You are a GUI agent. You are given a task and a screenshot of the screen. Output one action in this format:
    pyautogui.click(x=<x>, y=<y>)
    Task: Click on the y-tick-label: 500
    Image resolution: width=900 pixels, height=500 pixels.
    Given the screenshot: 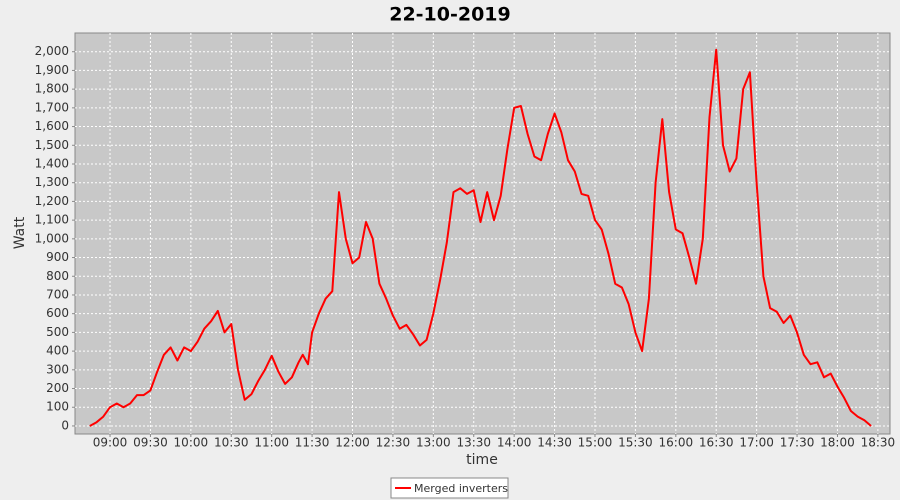 What is the action you would take?
    pyautogui.click(x=57, y=332)
    